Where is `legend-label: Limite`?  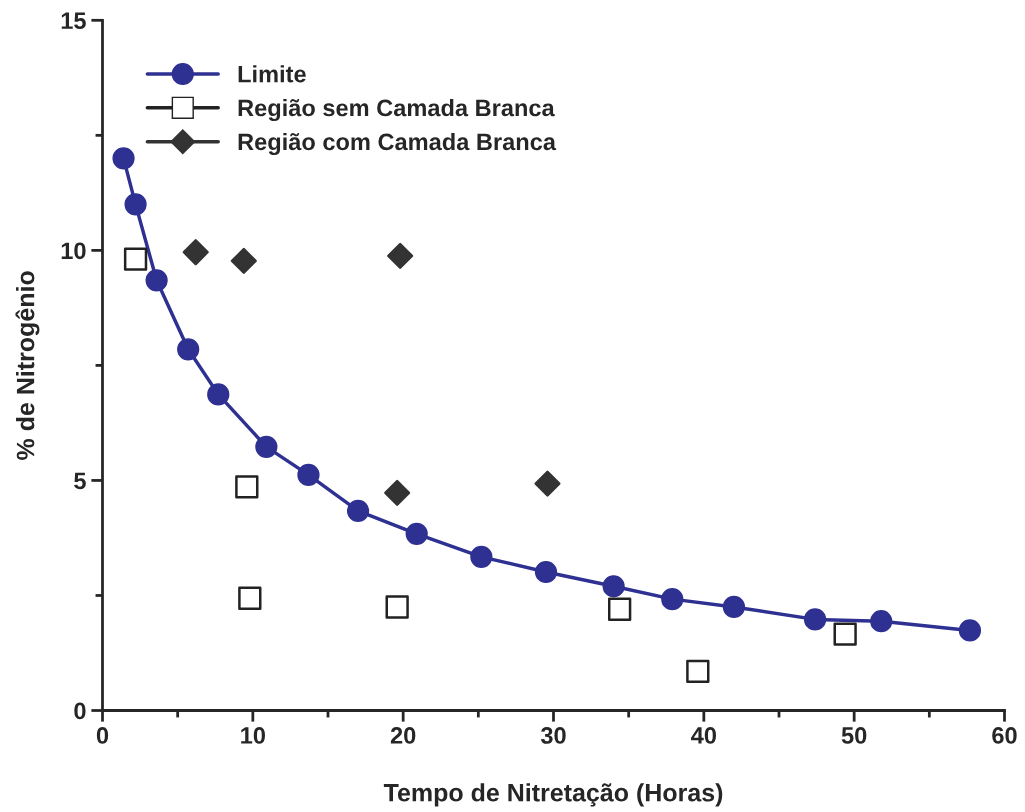
legend-label: Limite is located at coordinates (272, 74).